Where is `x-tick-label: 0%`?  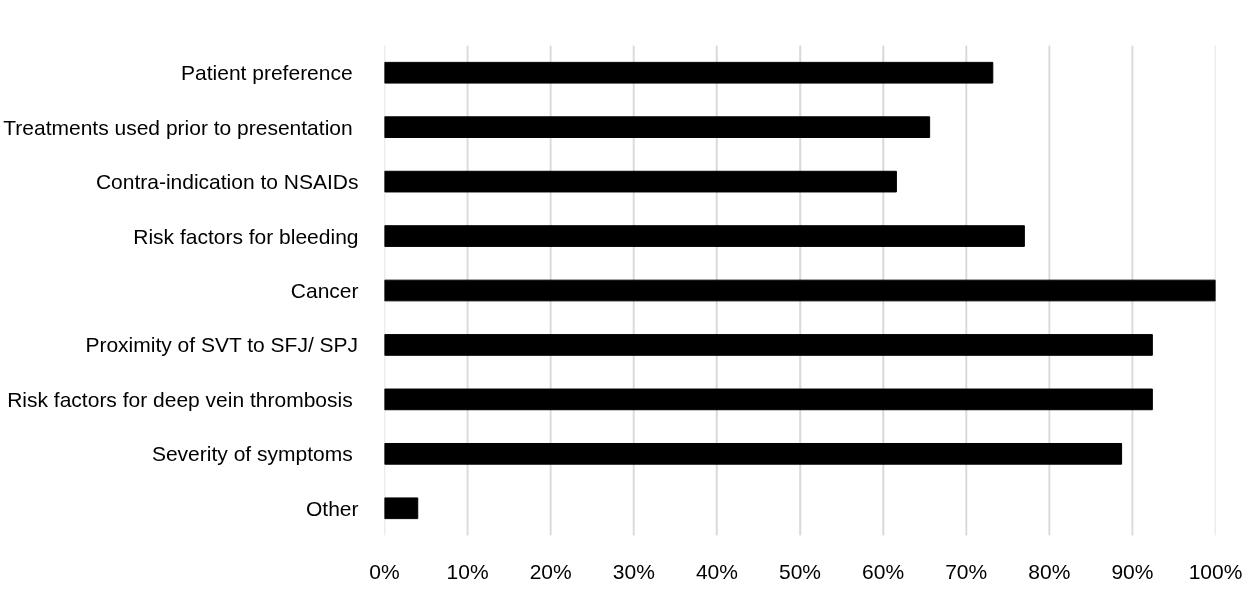
x-tick-label: 0% is located at coordinates (384, 571).